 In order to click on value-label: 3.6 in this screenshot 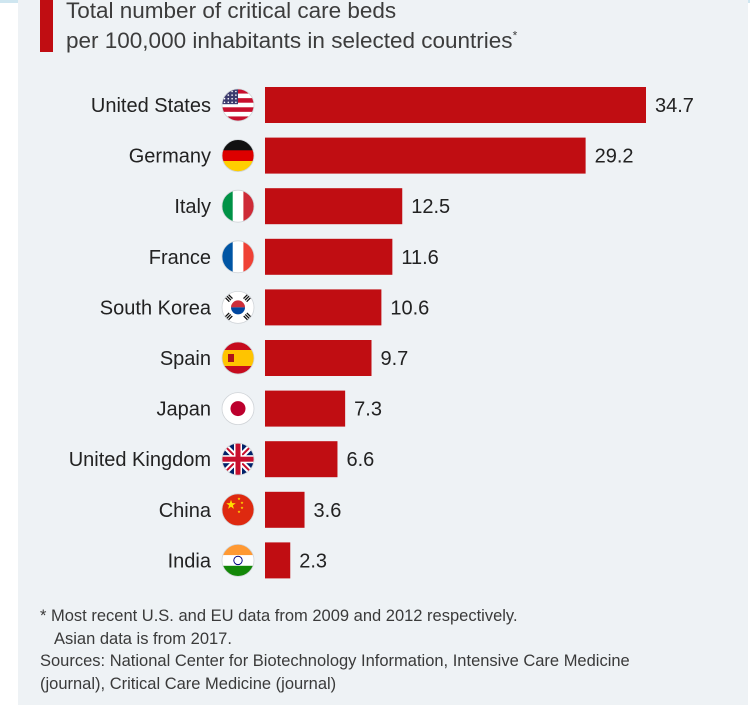, I will do `click(328, 511)`.